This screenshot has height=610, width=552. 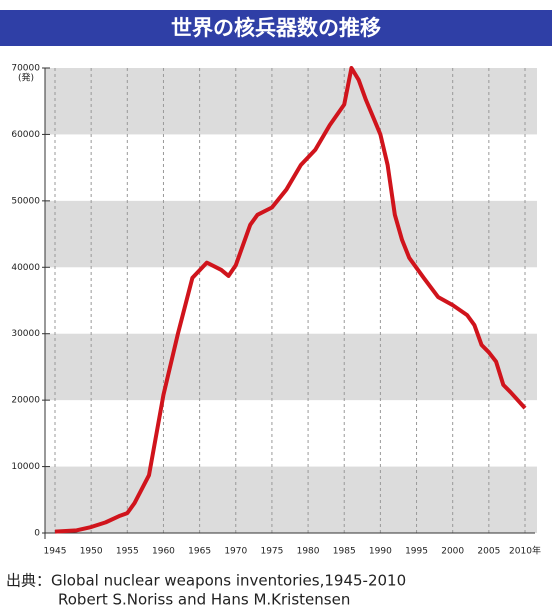 What do you see at coordinates (25, 69) in the screenshot?
I see `y-tick-label: 70000` at bounding box center [25, 69].